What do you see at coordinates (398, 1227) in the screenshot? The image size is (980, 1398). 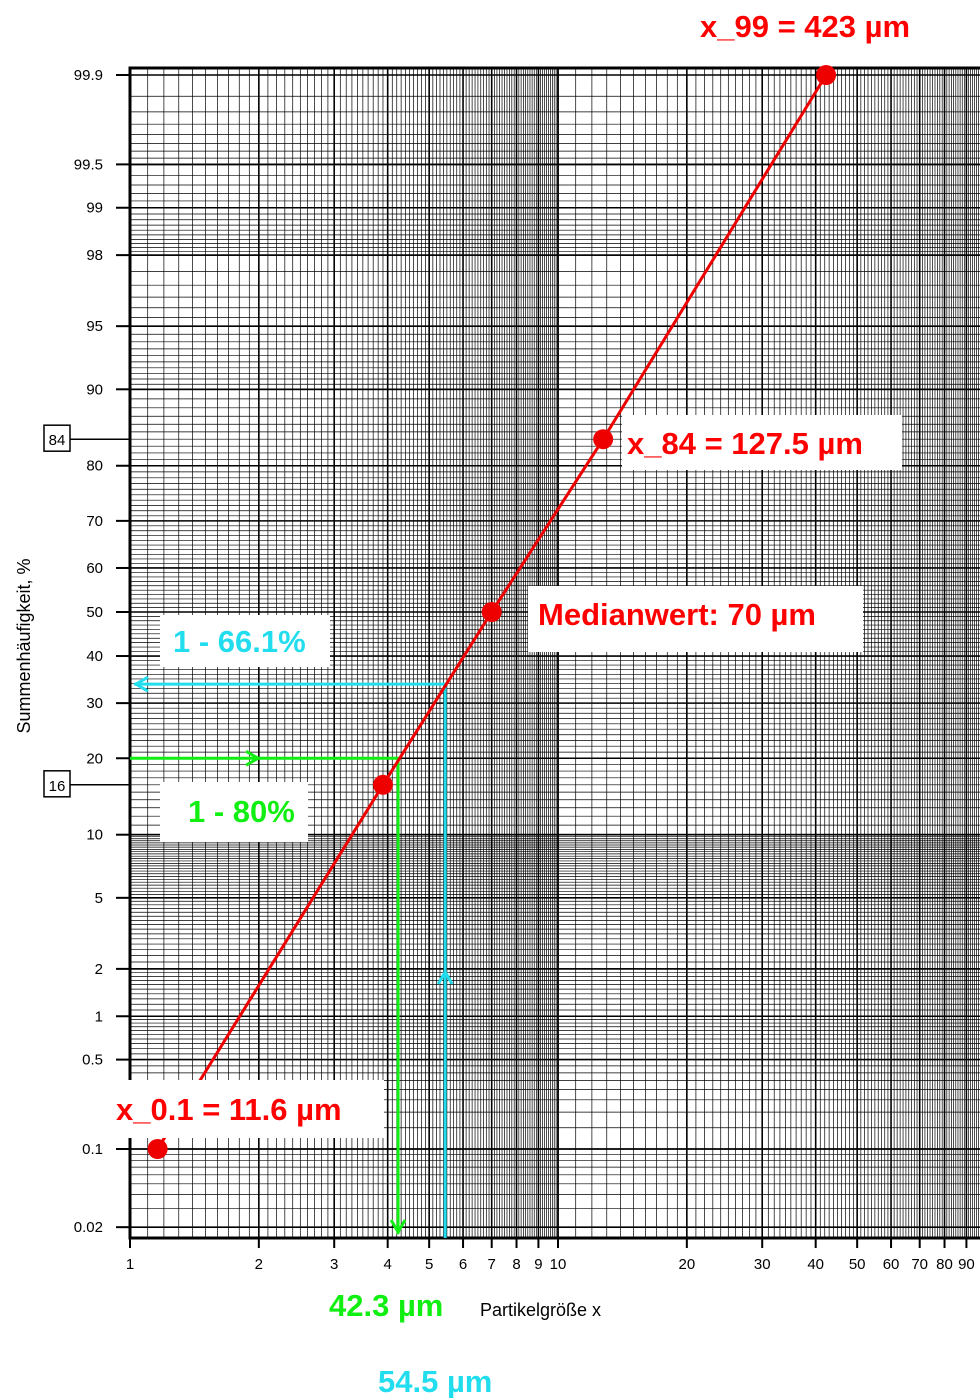 I see `guide-green-arrow-down` at bounding box center [398, 1227].